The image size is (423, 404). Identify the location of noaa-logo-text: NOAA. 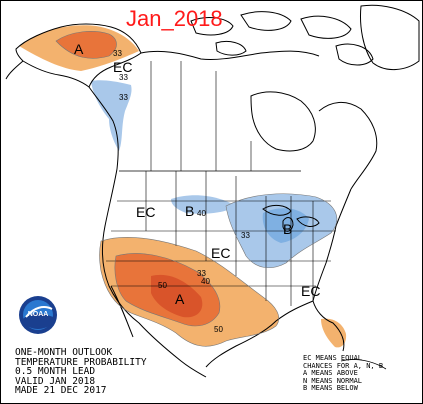
(38, 314).